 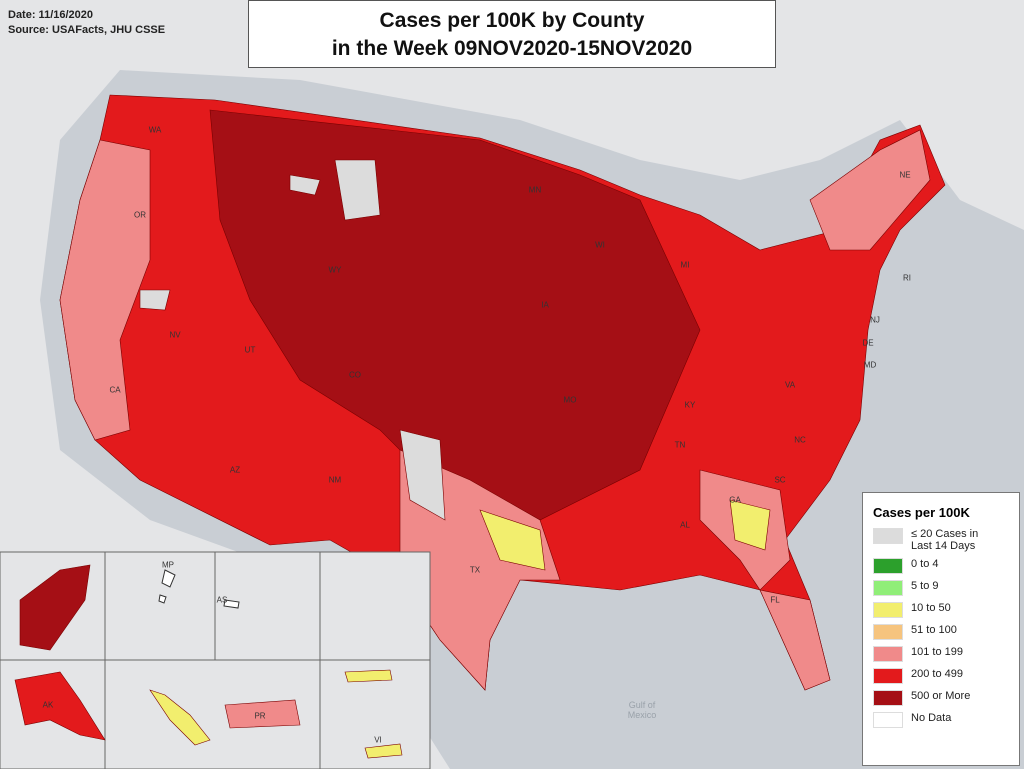 What do you see at coordinates (680, 445) in the screenshot?
I see `region-label: TN` at bounding box center [680, 445].